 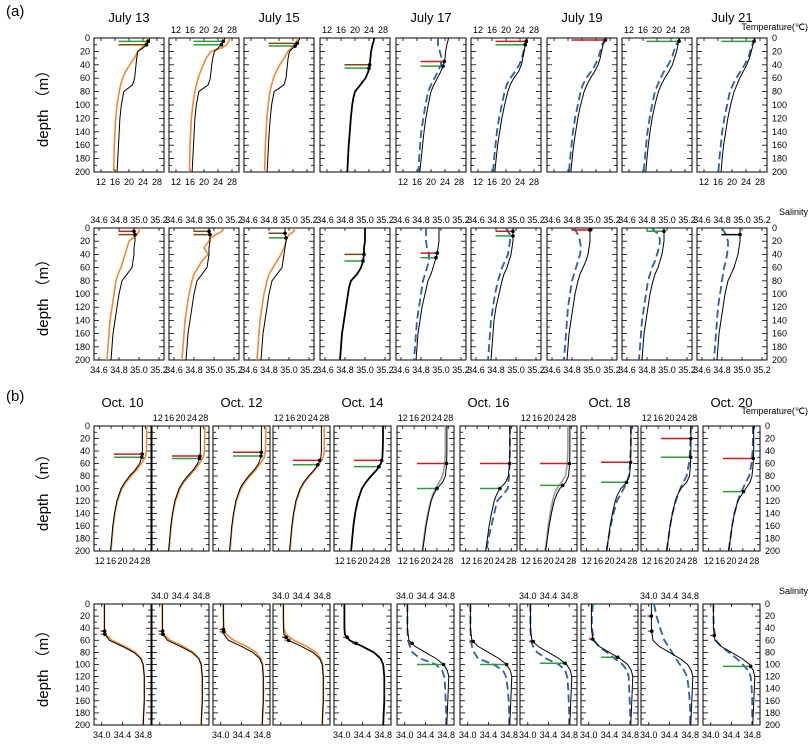 I want to click on profile-panel-6: 12 16 20 24 28 12 16 20 24 28, so click(x=506, y=106).